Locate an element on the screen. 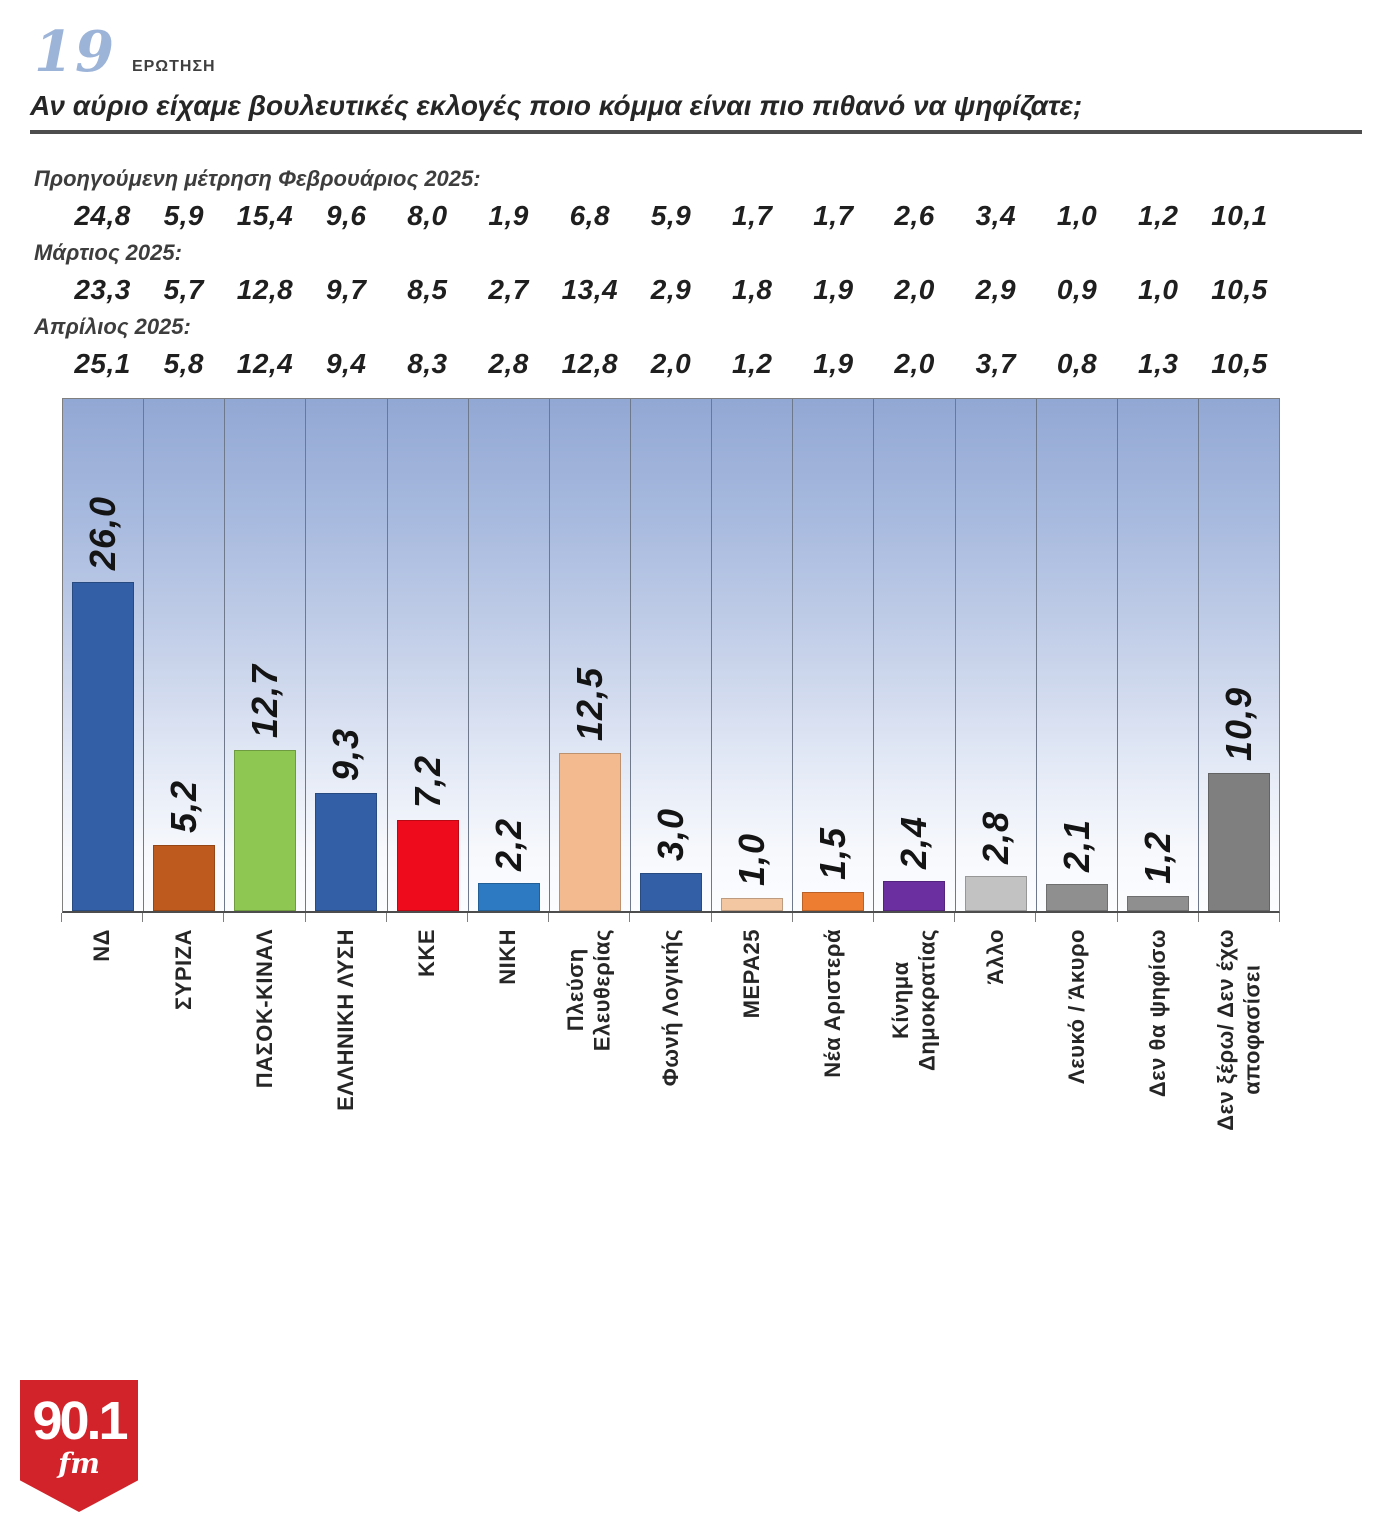 The height and width of the screenshot is (1522, 1390). measurement-label: Απρίλιος 2025: is located at coordinates (112, 326).